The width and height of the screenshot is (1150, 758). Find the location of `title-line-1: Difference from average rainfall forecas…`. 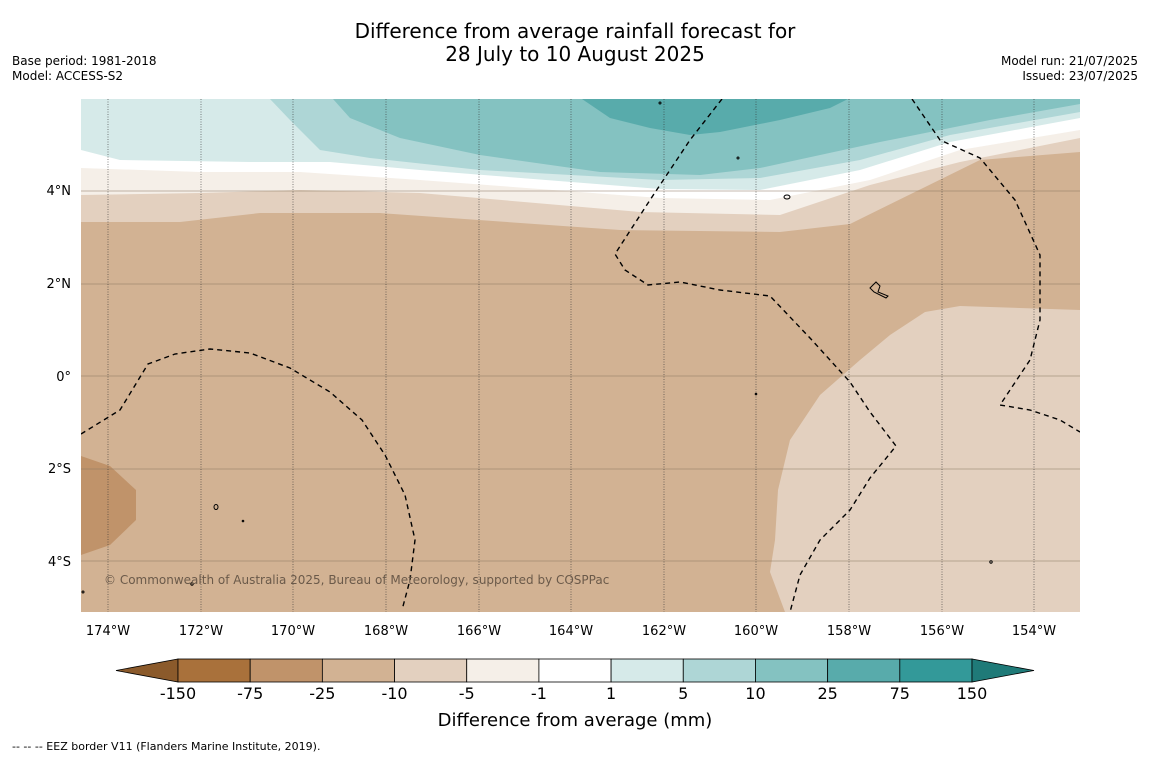

title-line-1: Difference from average rainfall forecas… is located at coordinates (575, 31).